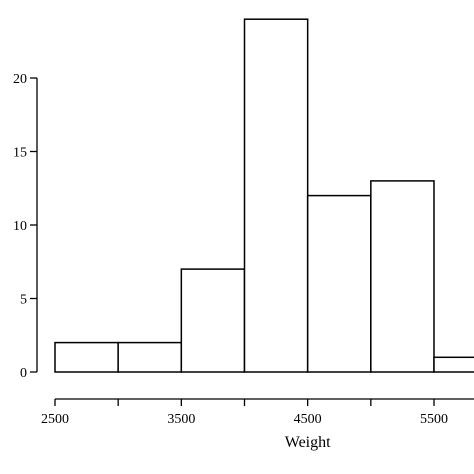  Describe the element at coordinates (55, 419) in the screenshot. I see `x-tick-label-2500: 2500` at that location.